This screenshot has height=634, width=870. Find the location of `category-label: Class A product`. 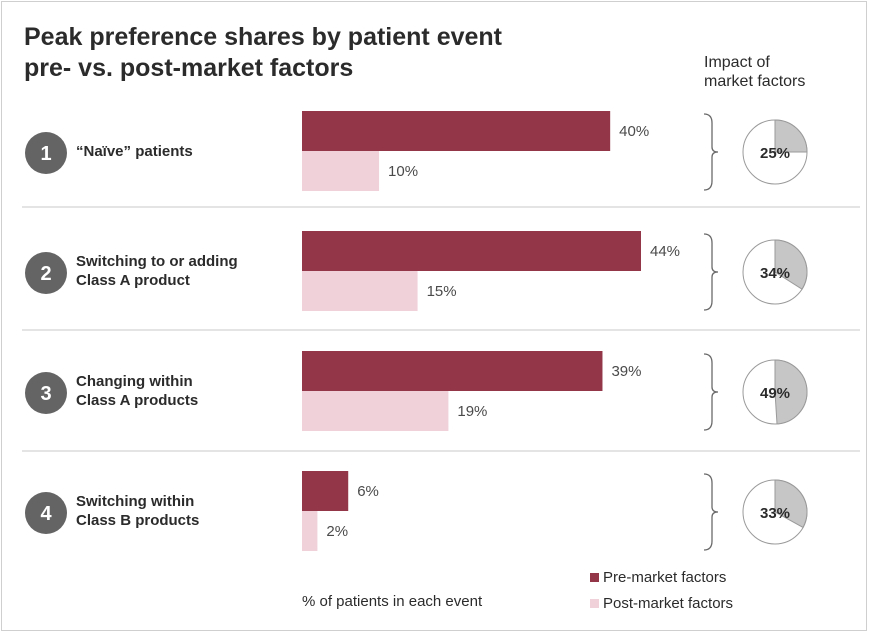

category-label: Class A product is located at coordinates (133, 280).